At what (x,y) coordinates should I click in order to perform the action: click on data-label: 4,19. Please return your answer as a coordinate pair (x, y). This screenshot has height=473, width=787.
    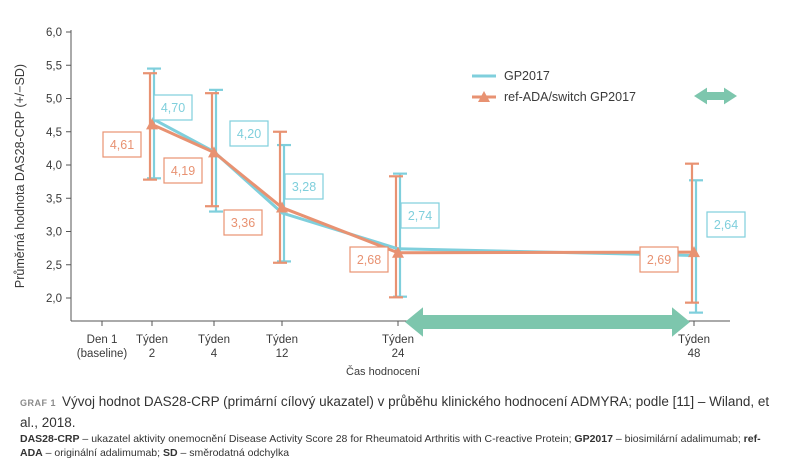
    Looking at the image, I should click on (183, 171).